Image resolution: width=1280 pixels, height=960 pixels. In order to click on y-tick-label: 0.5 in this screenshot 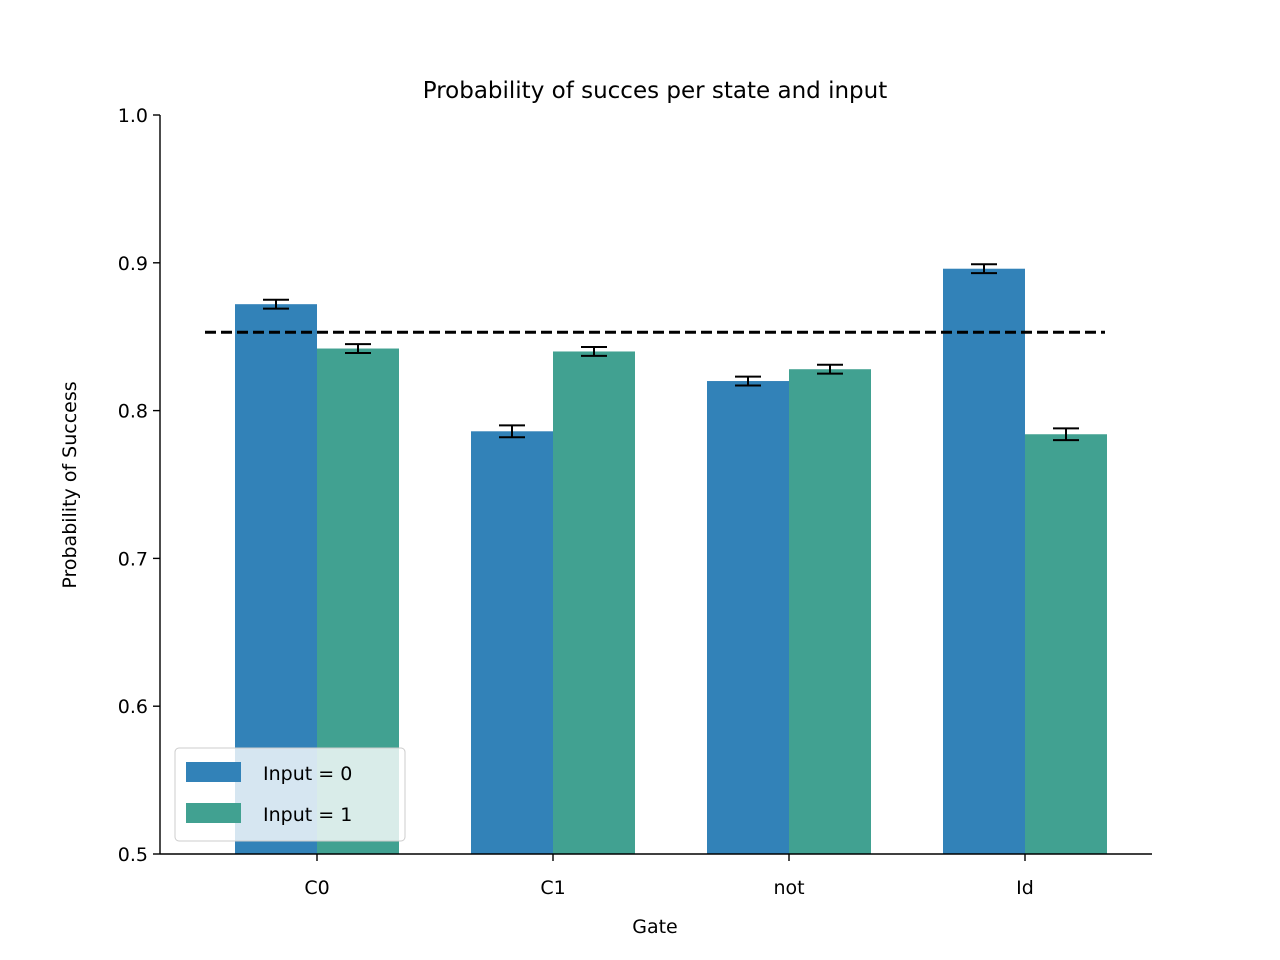, I will do `click(133, 855)`.